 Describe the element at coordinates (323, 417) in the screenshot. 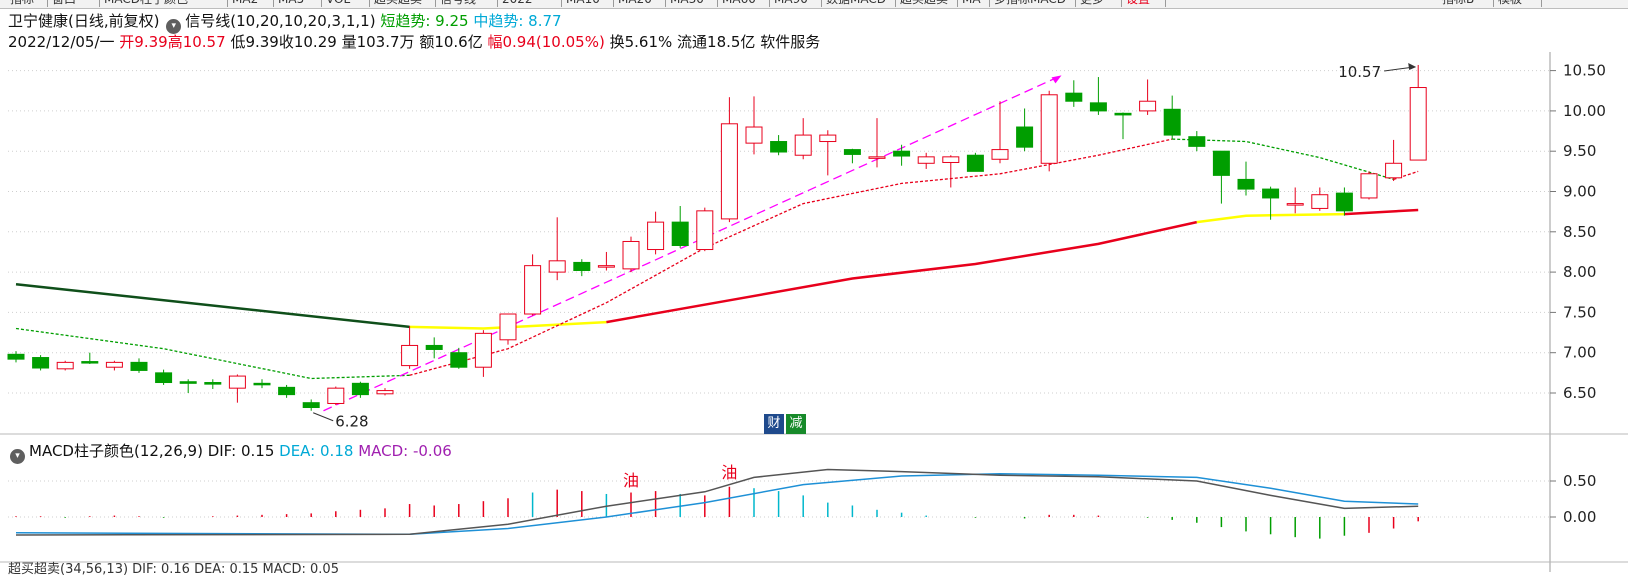

I see `low-annotation-arrow` at that location.